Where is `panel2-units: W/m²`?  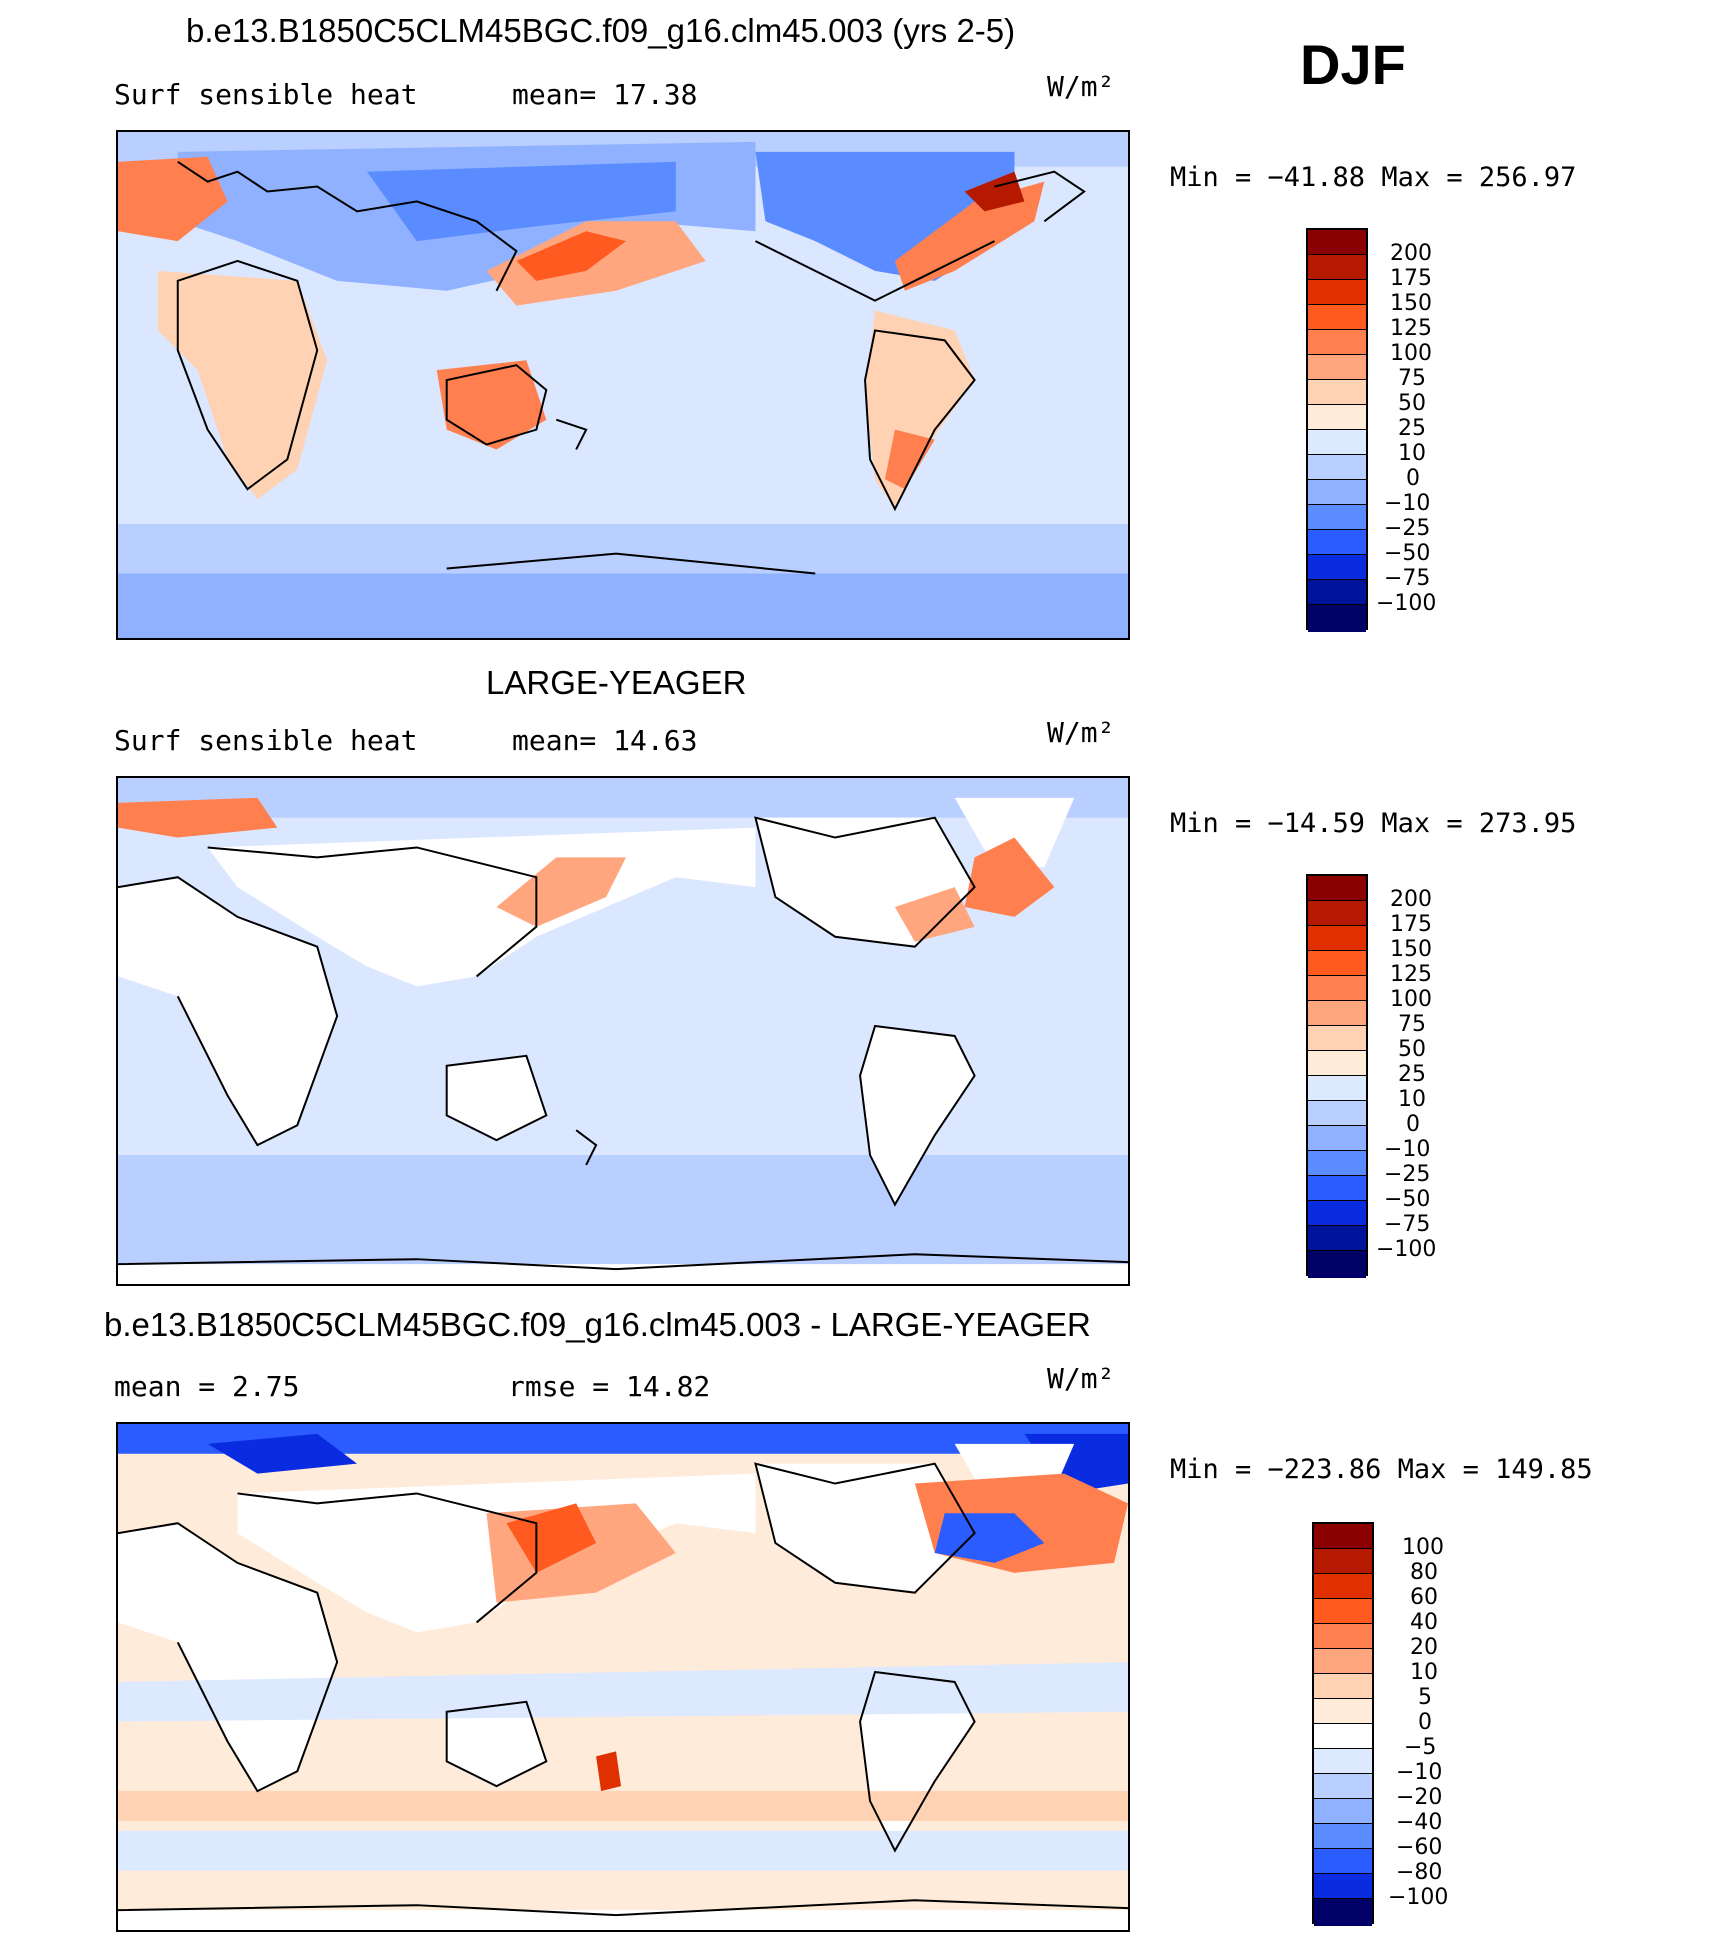
panel2-units: W/m² is located at coordinates (1081, 732).